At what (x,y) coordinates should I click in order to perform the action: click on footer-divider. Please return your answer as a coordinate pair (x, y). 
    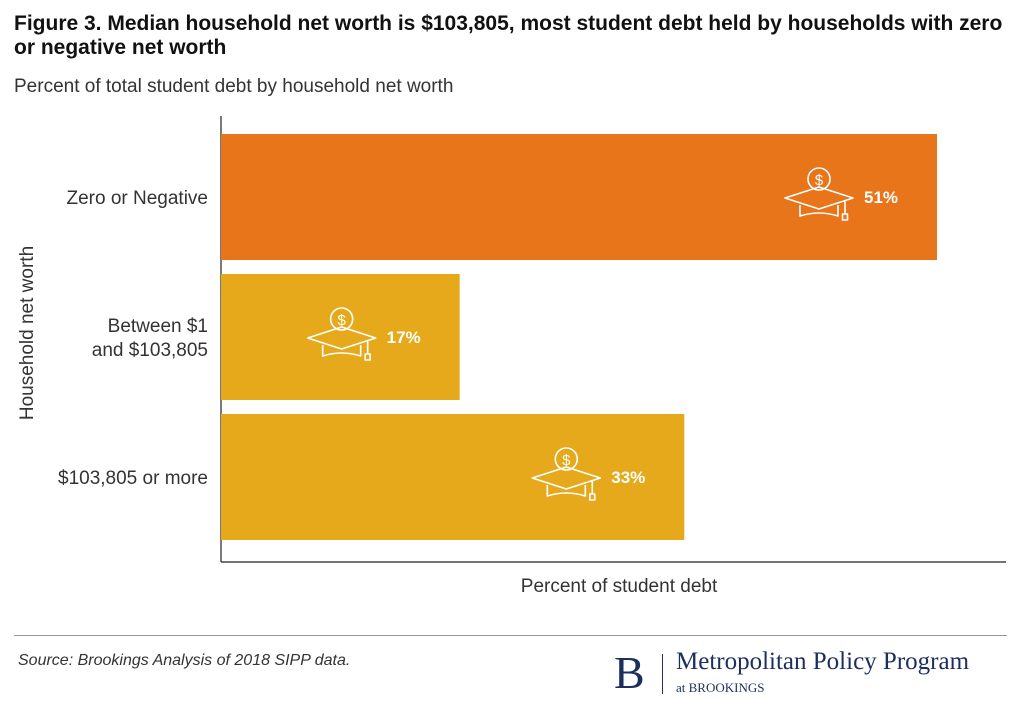
    Looking at the image, I should click on (510, 635).